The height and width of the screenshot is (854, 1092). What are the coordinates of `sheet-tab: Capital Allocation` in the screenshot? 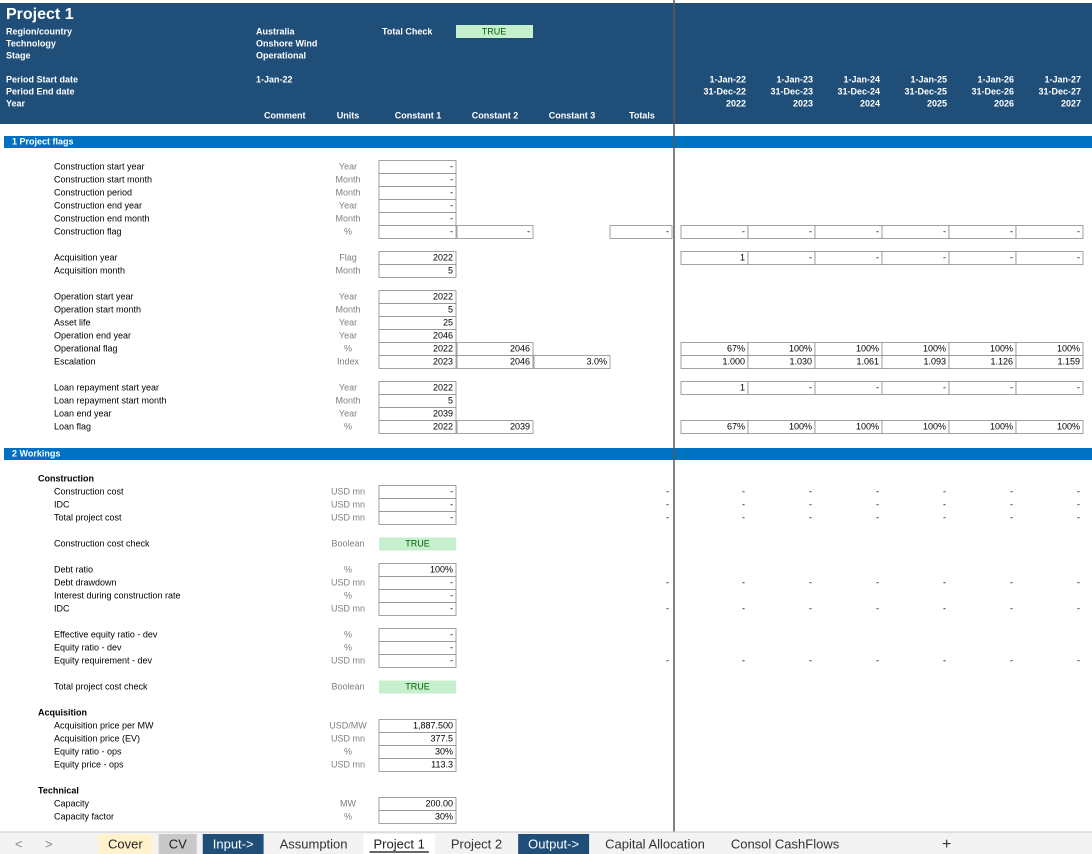 It's located at (655, 843).